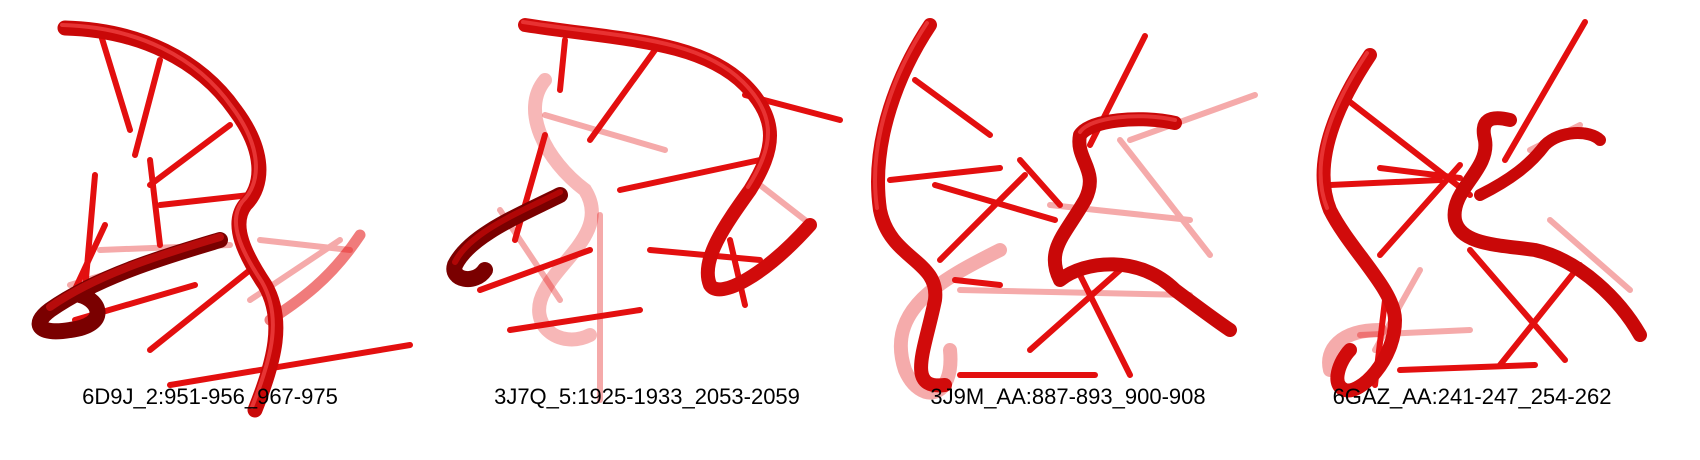  I want to click on structure-id-label-3: 3J9M_AA:887-893_900-908, so click(1068, 396).